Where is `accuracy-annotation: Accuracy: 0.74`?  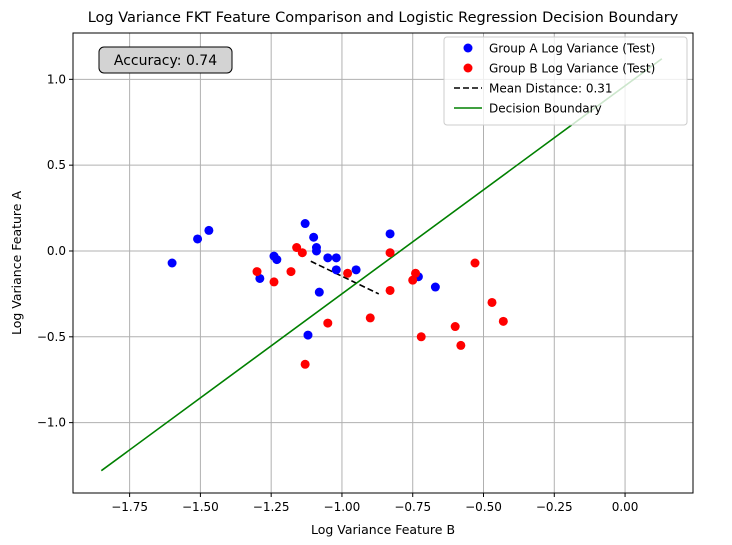
accuracy-annotation: Accuracy: 0.74 is located at coordinates (165, 60).